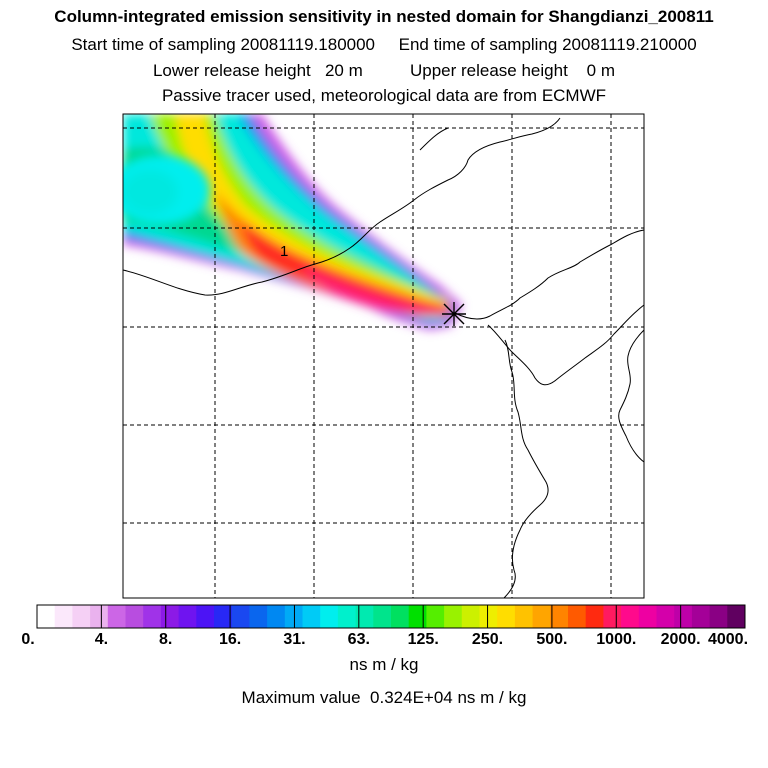 The image size is (768, 768). What do you see at coordinates (434, 139) in the screenshot?
I see `coastline-islet` at bounding box center [434, 139].